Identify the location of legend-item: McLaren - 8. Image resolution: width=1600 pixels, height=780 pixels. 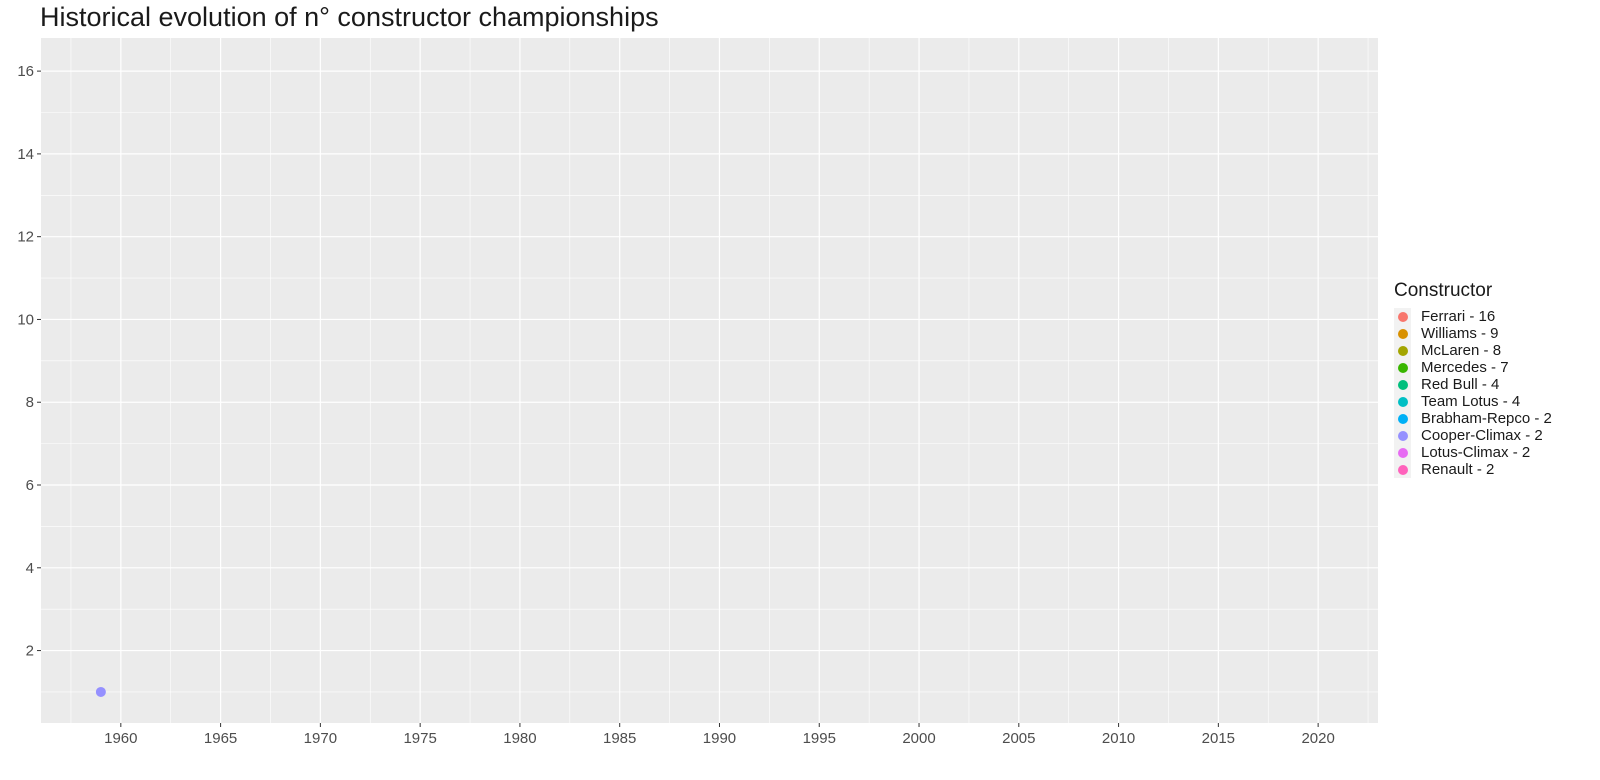
(1473, 350).